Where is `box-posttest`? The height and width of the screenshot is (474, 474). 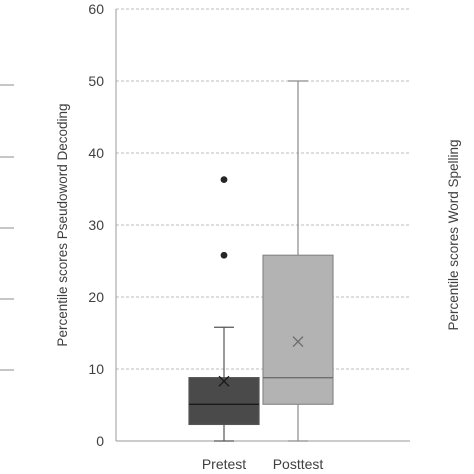 box-posttest is located at coordinates (298, 261).